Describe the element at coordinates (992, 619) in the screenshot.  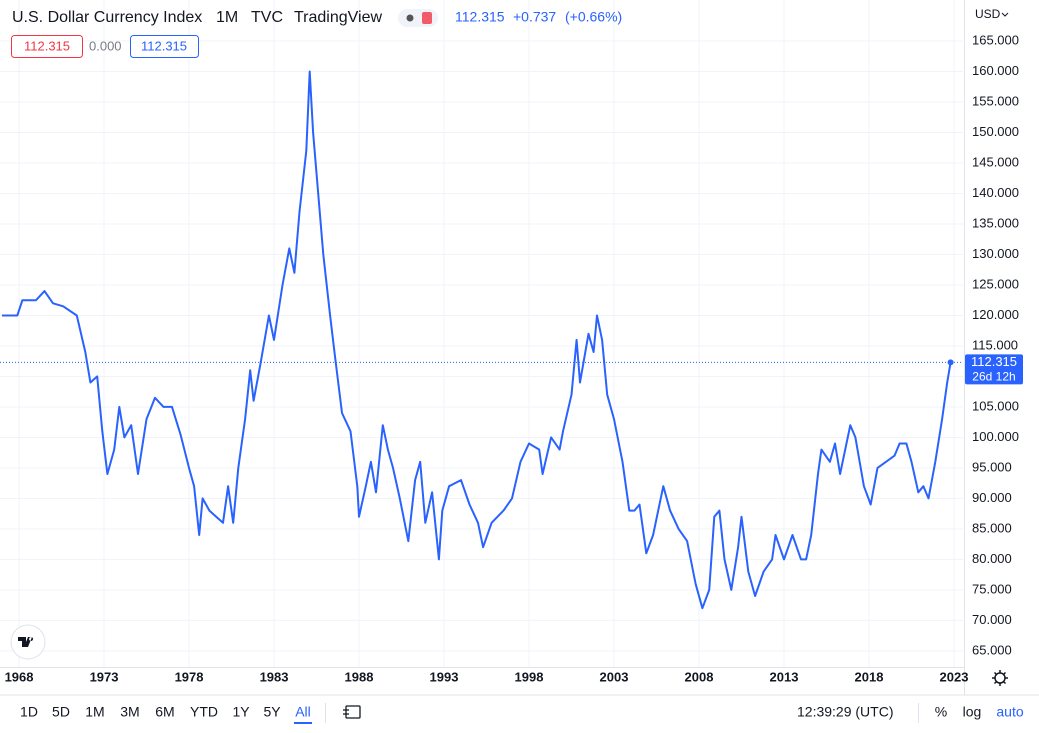
I see `y-tick-label: 70.000` at that location.